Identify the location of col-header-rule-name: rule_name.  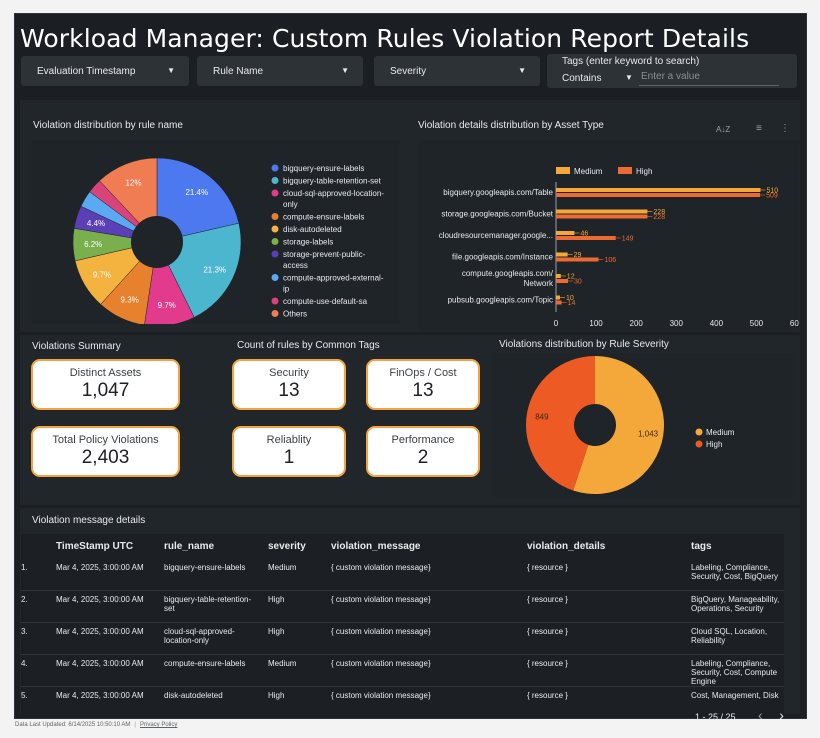
(189, 546).